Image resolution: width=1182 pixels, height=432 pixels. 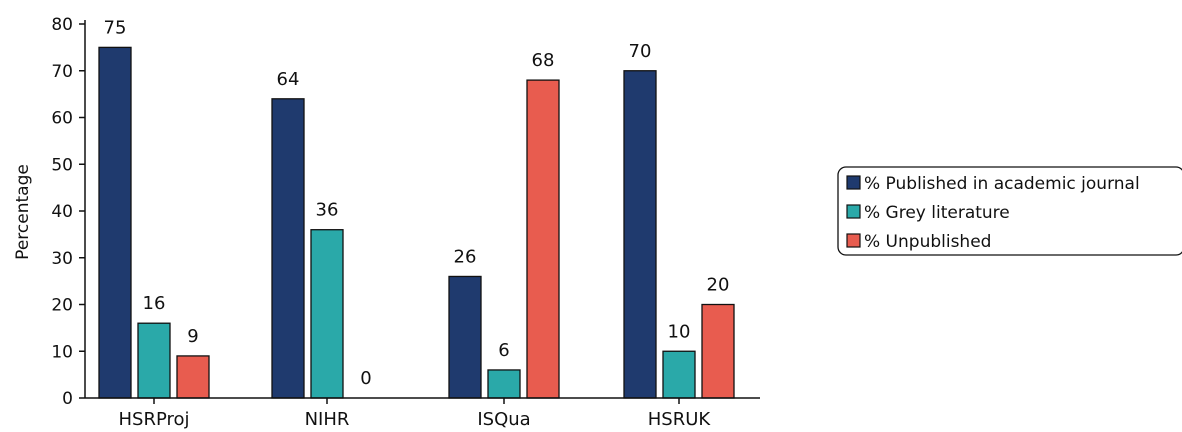 What do you see at coordinates (62, 259) in the screenshot?
I see `y-tick-label: 30` at bounding box center [62, 259].